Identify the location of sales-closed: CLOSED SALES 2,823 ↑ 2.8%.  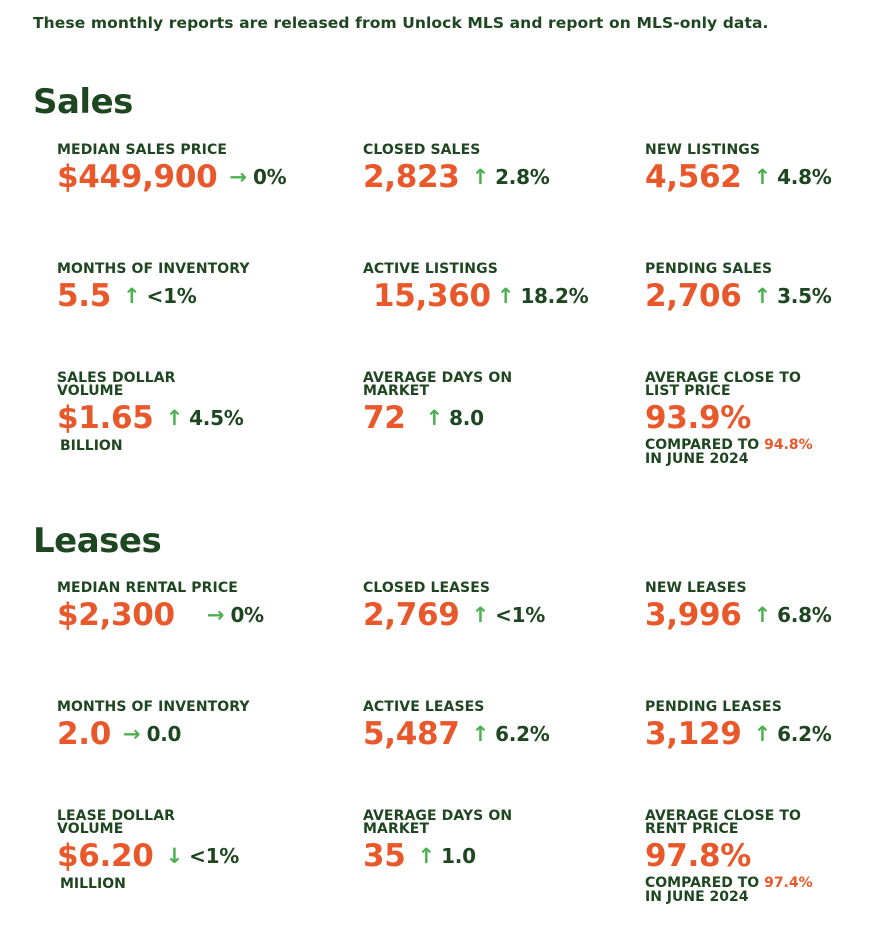
(456, 169).